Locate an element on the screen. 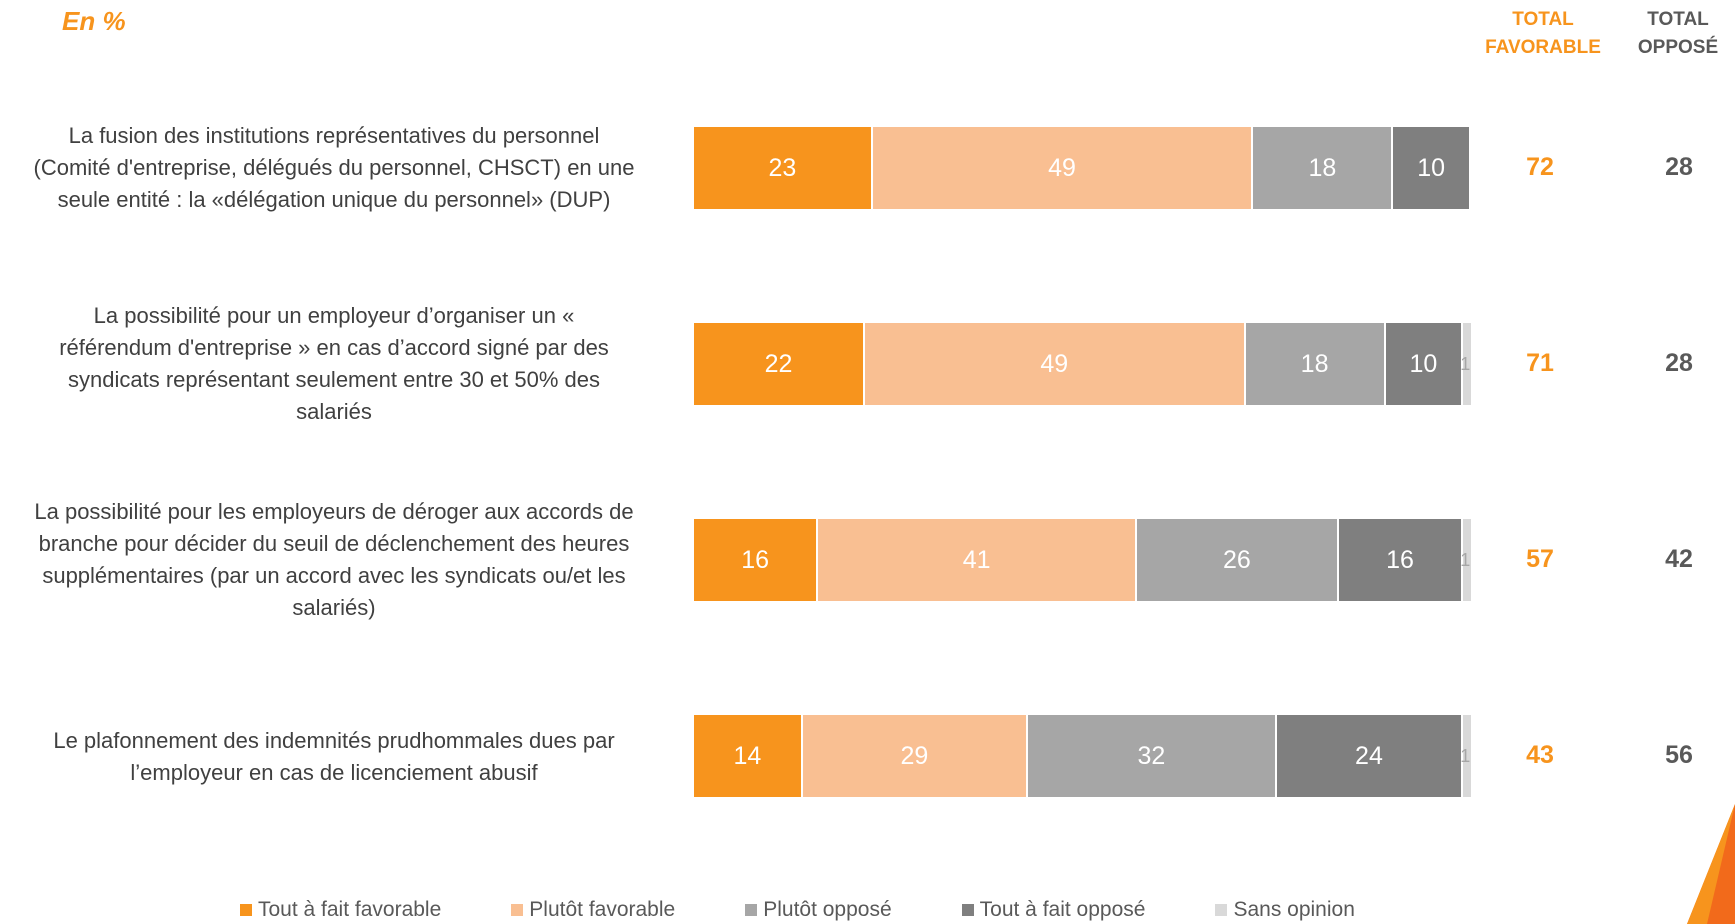  bar-segment: 23 is located at coordinates (783, 168).